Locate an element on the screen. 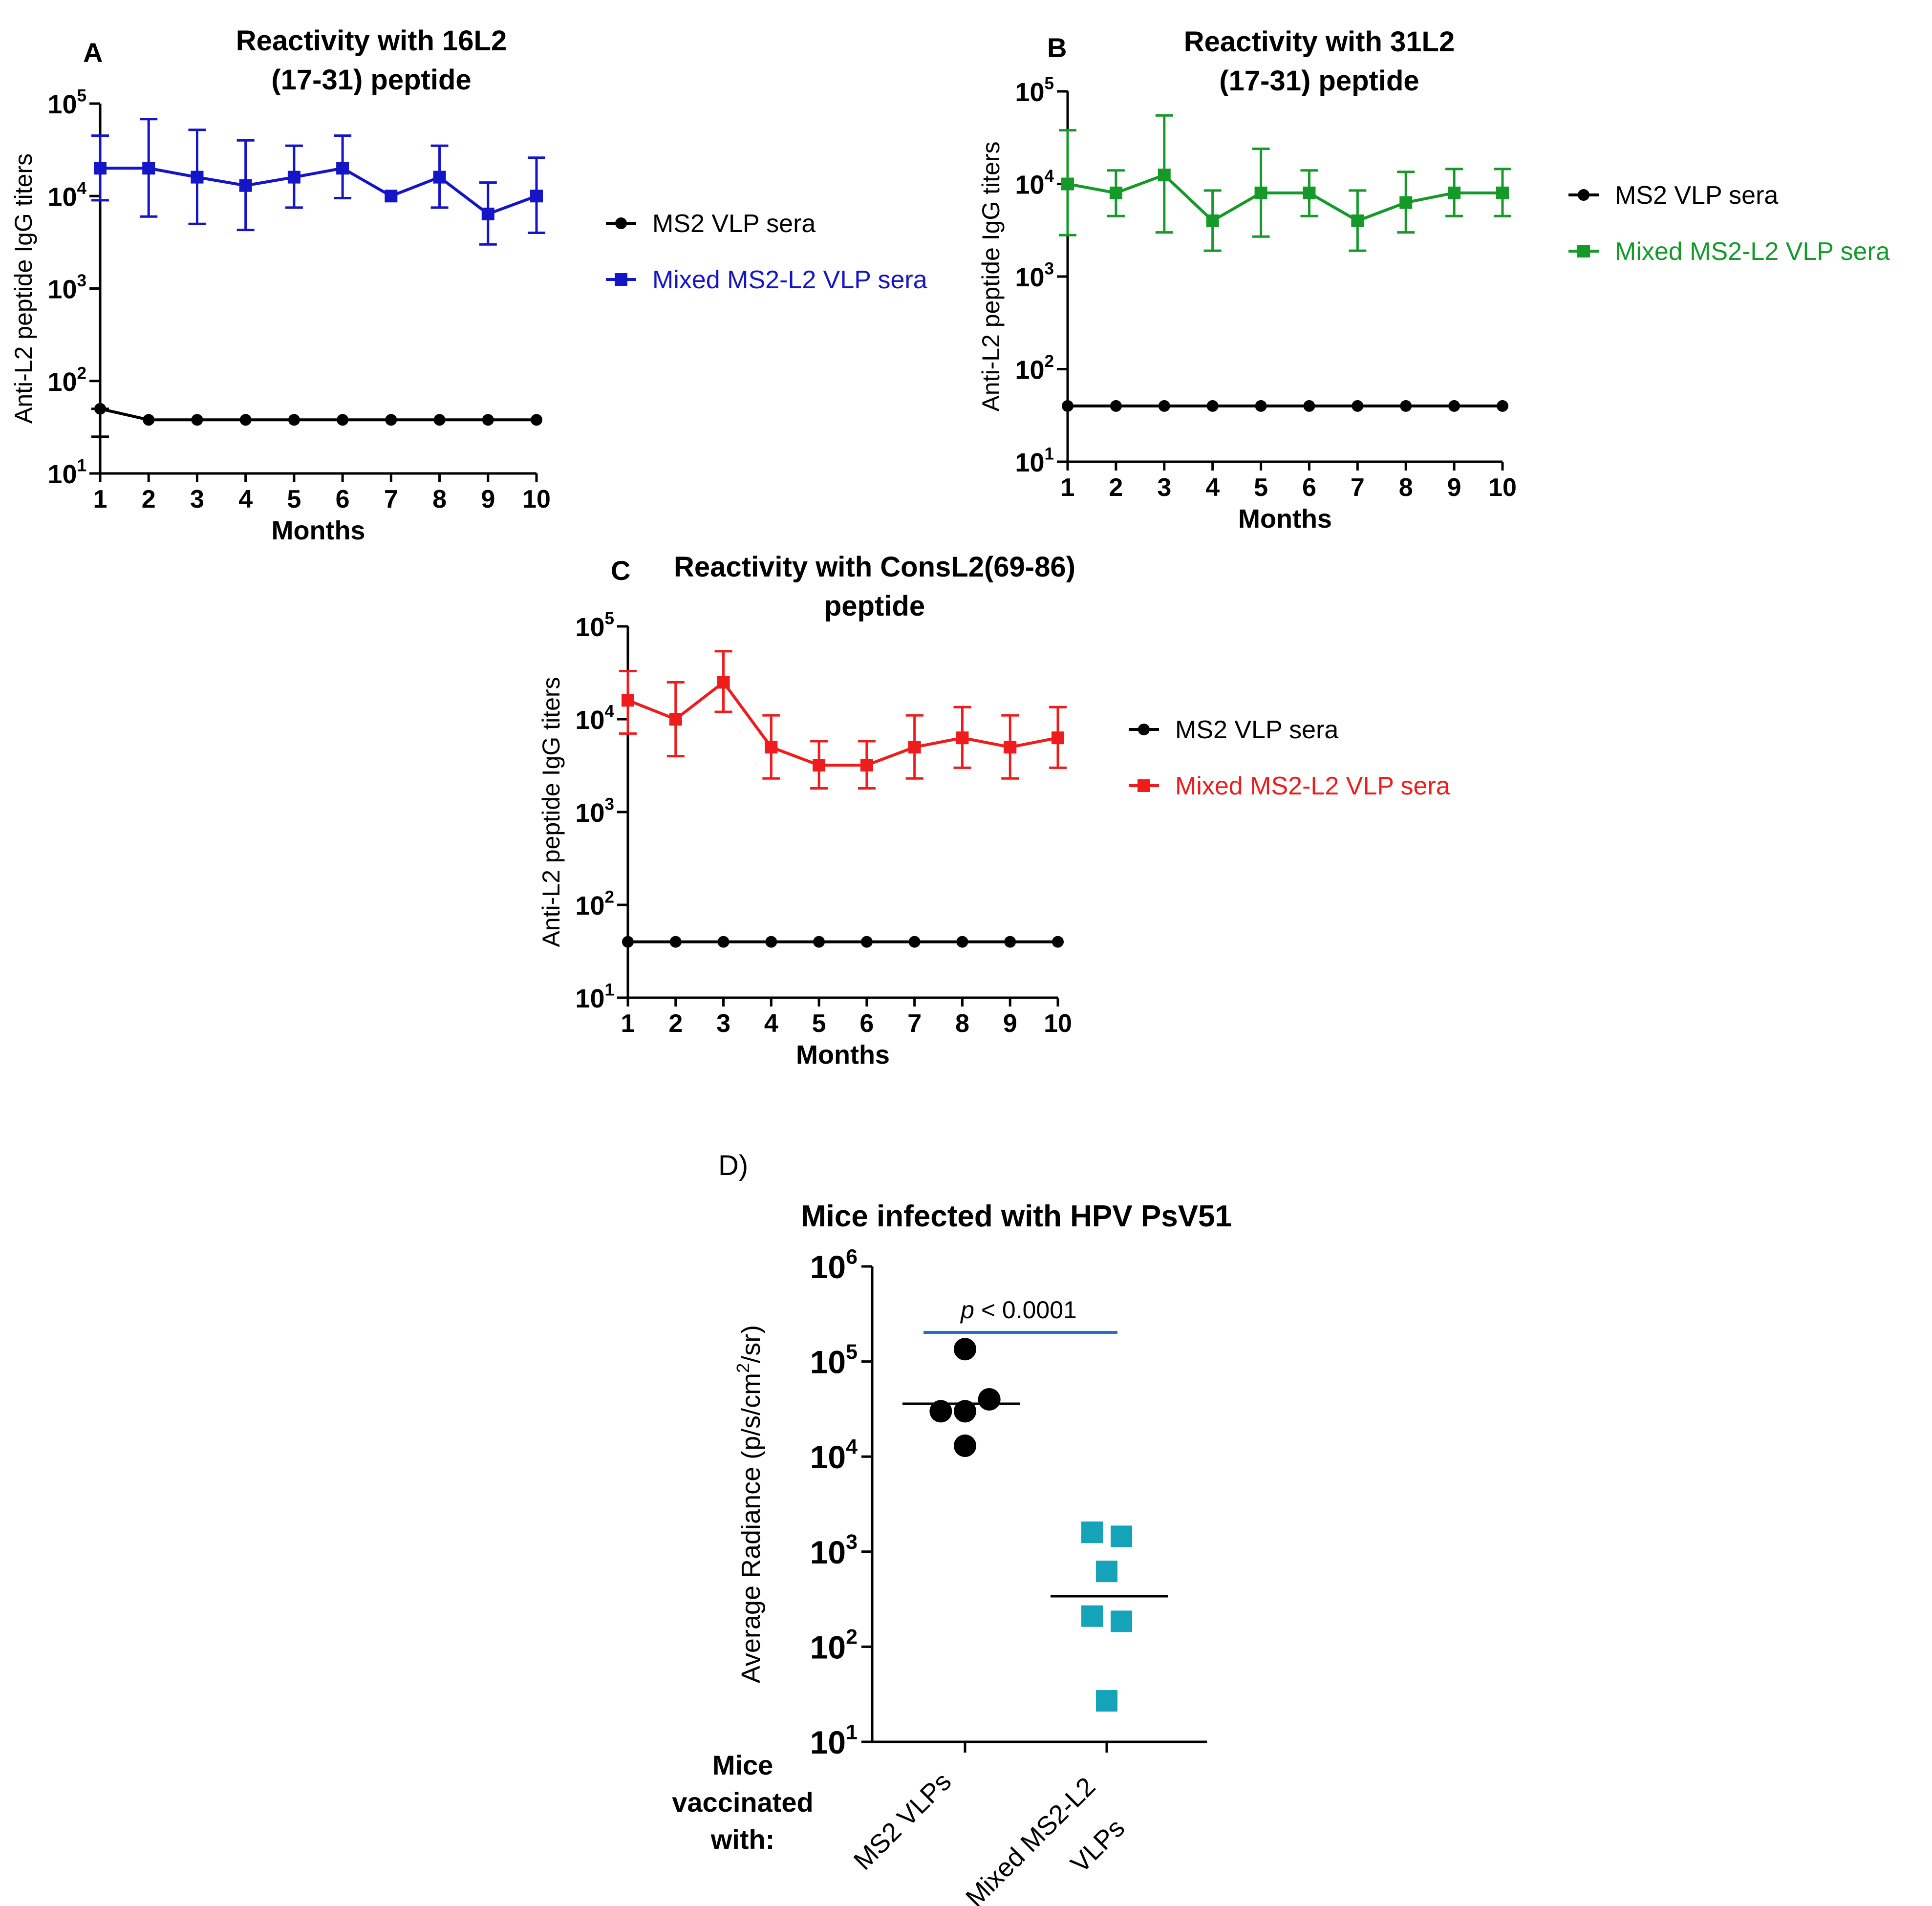  p-value-text: < 0.0001 is located at coordinates (1026, 1310).